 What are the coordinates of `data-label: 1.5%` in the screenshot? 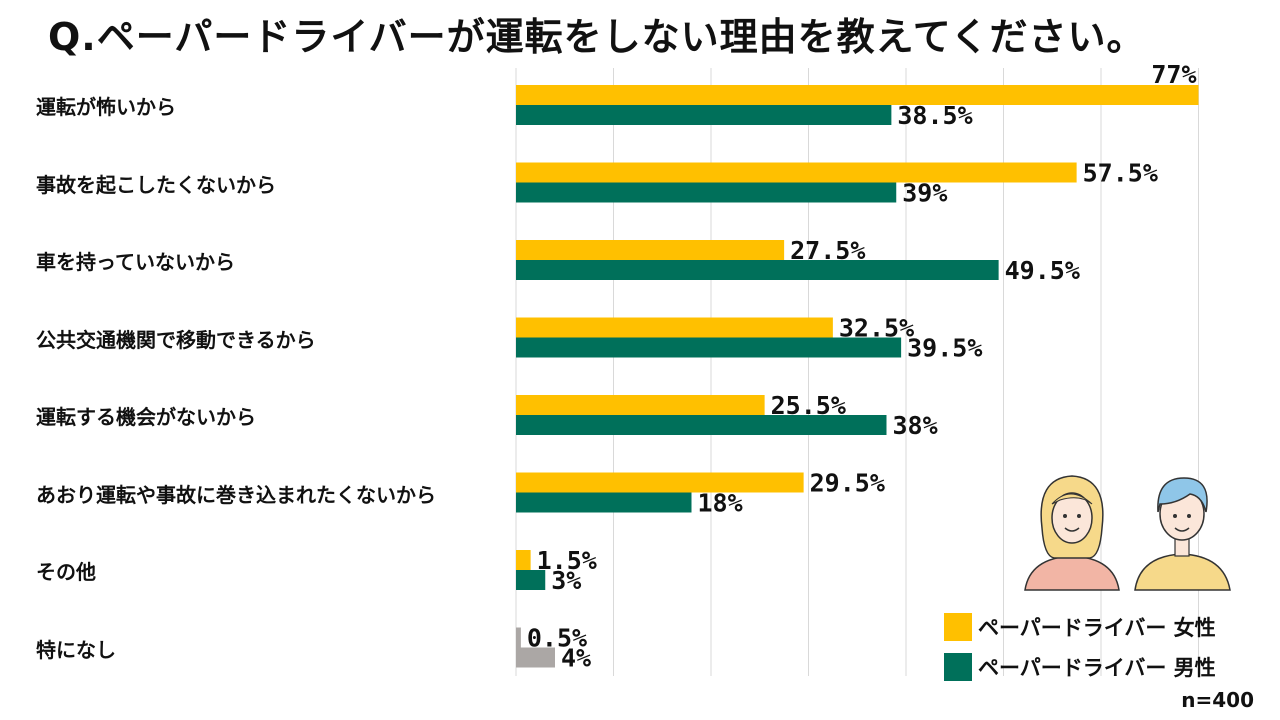 It's located at (567, 560).